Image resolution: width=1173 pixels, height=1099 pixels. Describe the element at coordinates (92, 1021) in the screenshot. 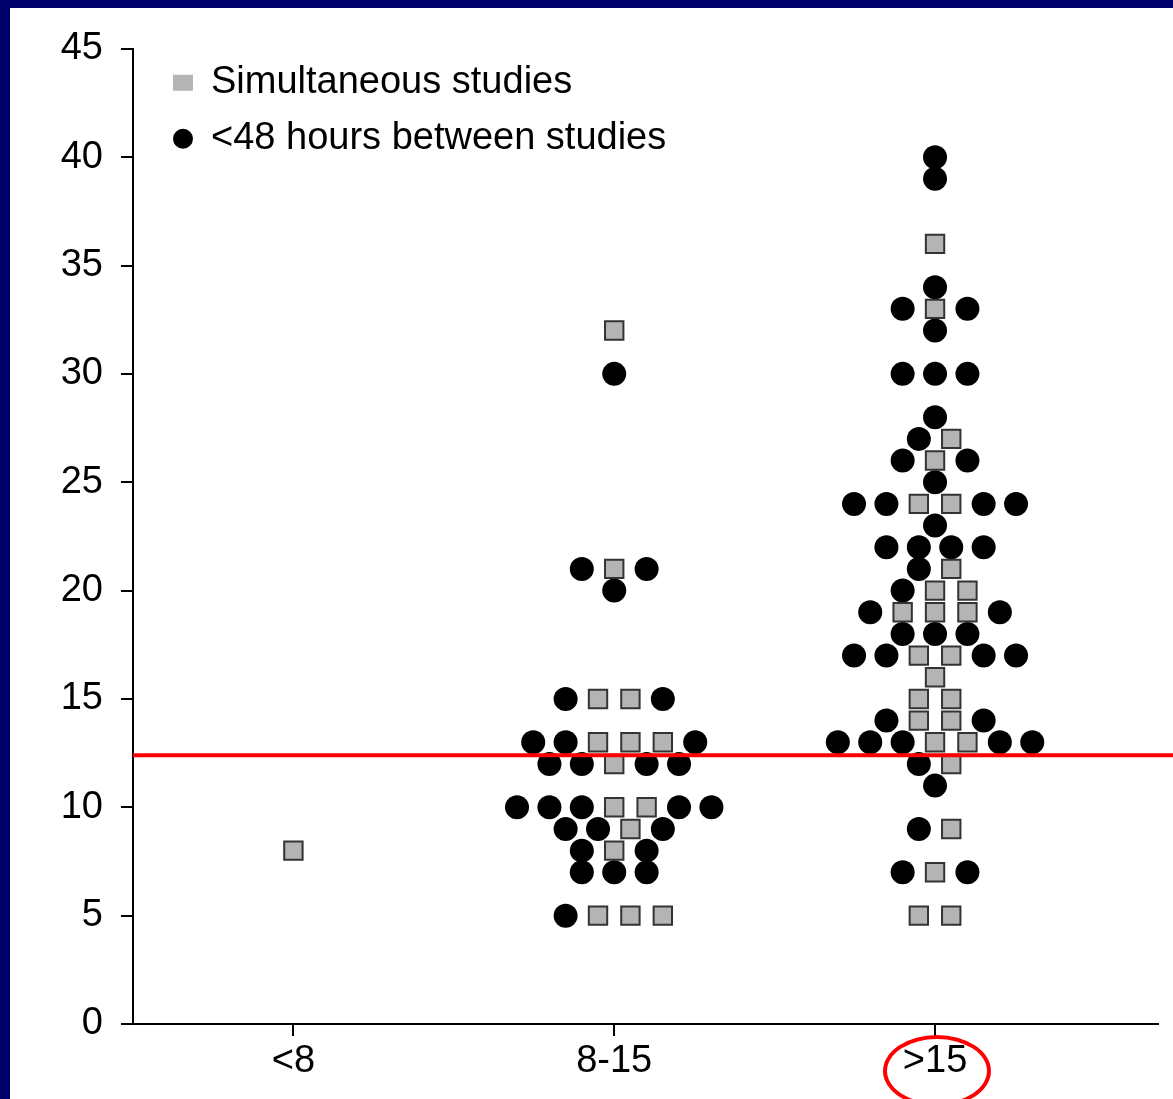

I see `y-tick-label: 0` at that location.